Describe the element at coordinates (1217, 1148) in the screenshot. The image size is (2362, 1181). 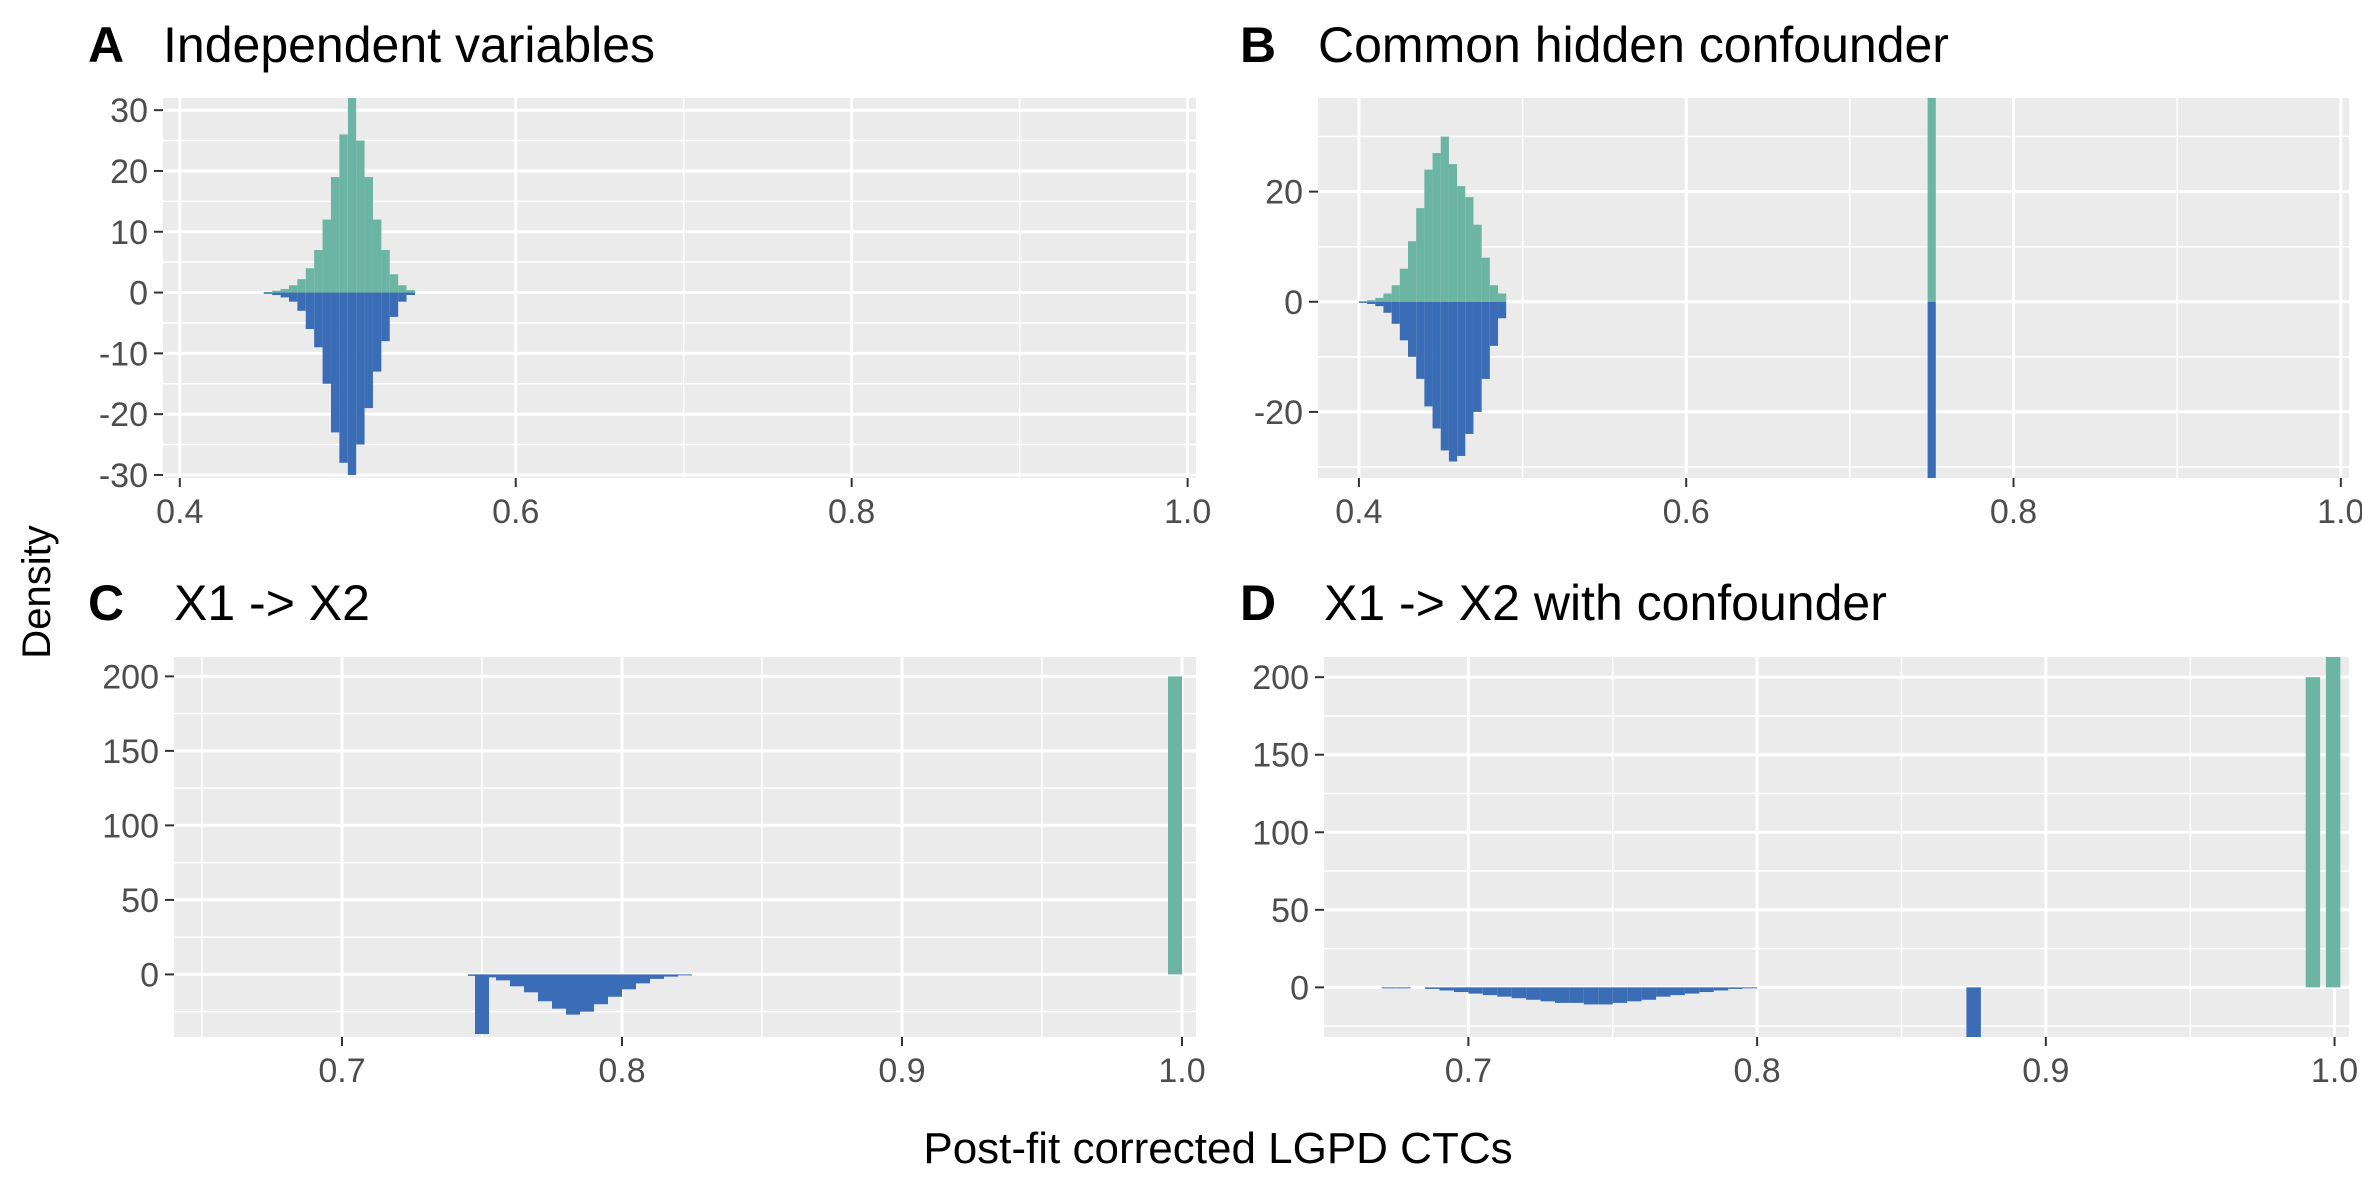
I see `x-axis-label: Post-fit corrected LGPD CTCs` at that location.